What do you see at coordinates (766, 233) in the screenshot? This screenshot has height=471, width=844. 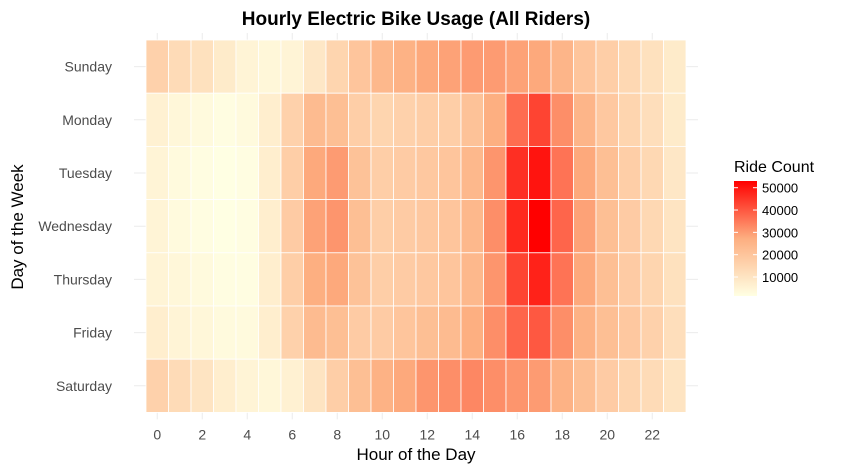 I see `legend-ticks: 10000 20000 30000 40000 50000` at bounding box center [766, 233].